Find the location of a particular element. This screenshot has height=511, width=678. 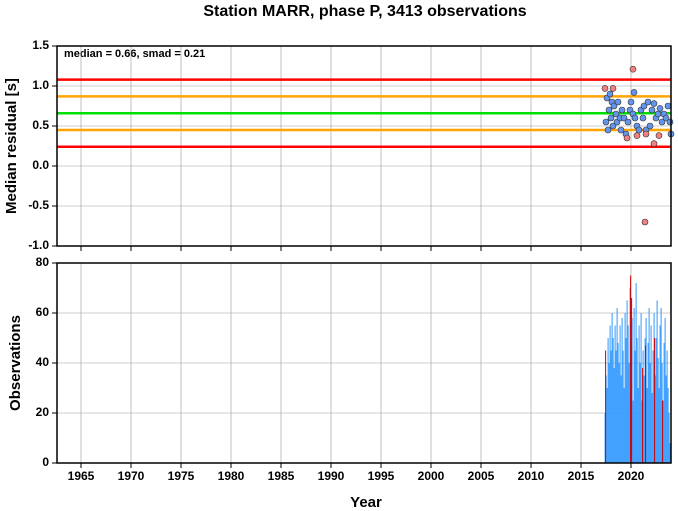

x-tick-label: 1995 is located at coordinates (381, 476).